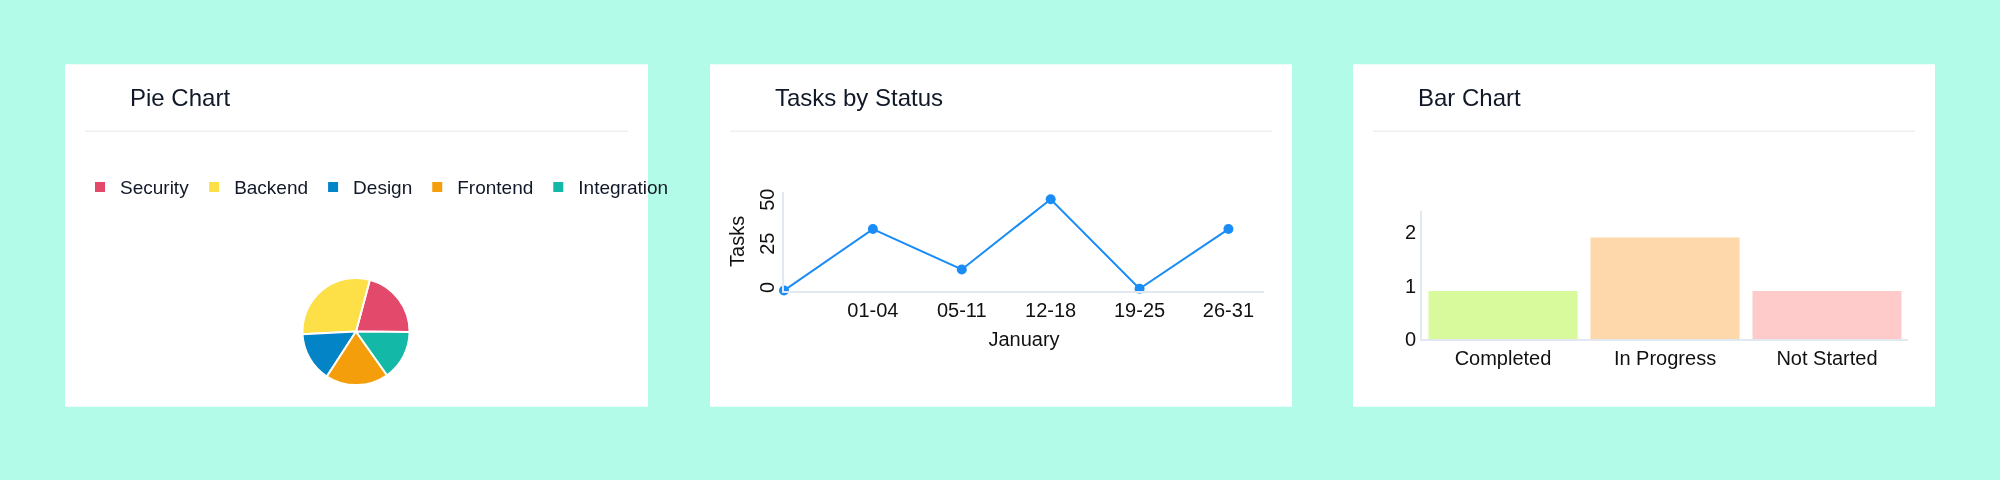 This screenshot has height=480, width=2000. What do you see at coordinates (1024, 338) in the screenshot?
I see `x-axis-title: January` at bounding box center [1024, 338].